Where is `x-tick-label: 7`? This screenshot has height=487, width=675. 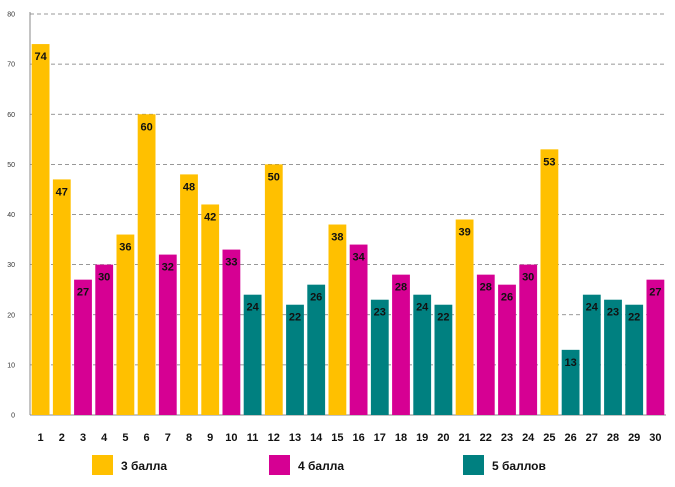
x-tick-label: 7 is located at coordinates (168, 438).